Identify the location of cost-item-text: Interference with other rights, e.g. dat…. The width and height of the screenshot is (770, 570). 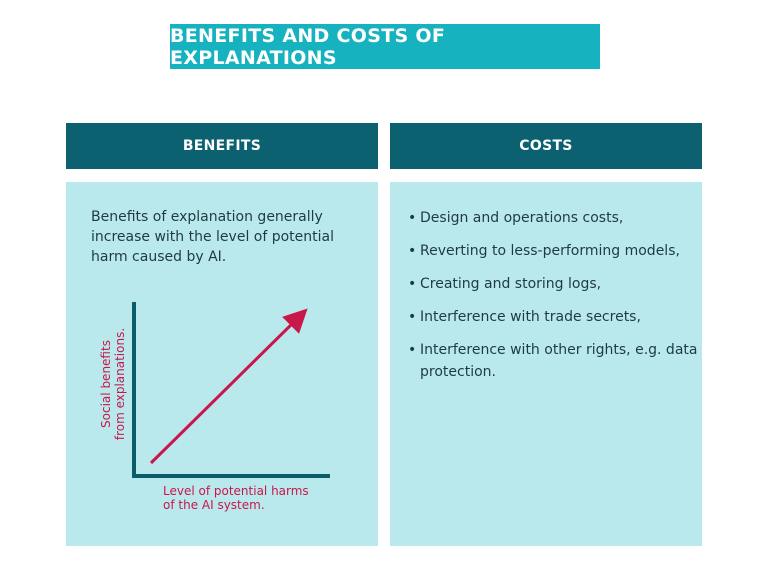
(559, 361).